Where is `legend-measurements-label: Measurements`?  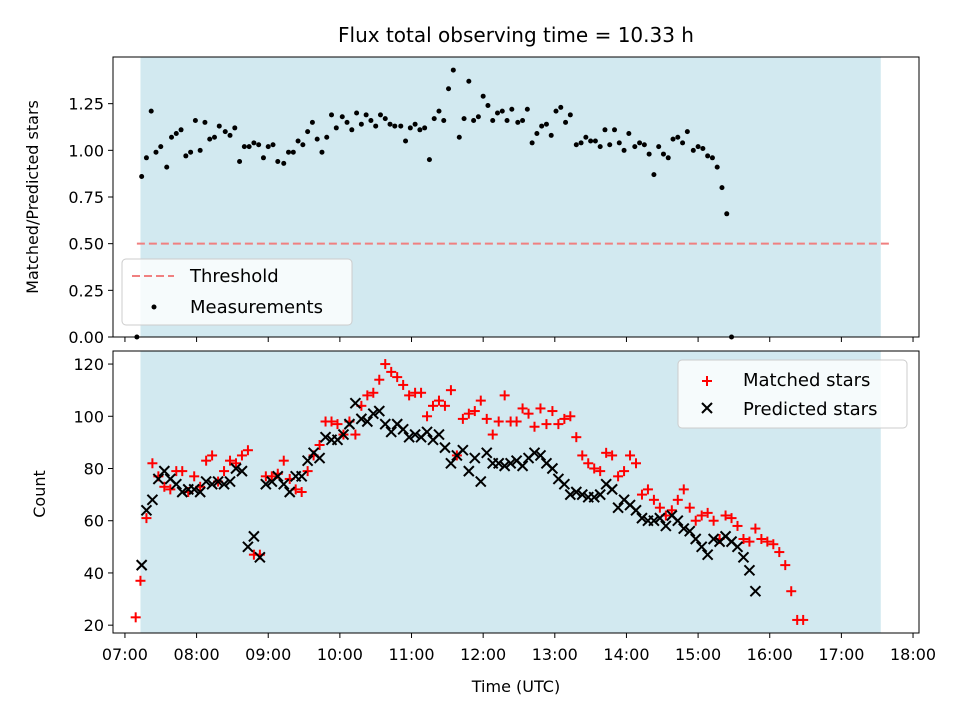 legend-measurements-label: Measurements is located at coordinates (256, 307).